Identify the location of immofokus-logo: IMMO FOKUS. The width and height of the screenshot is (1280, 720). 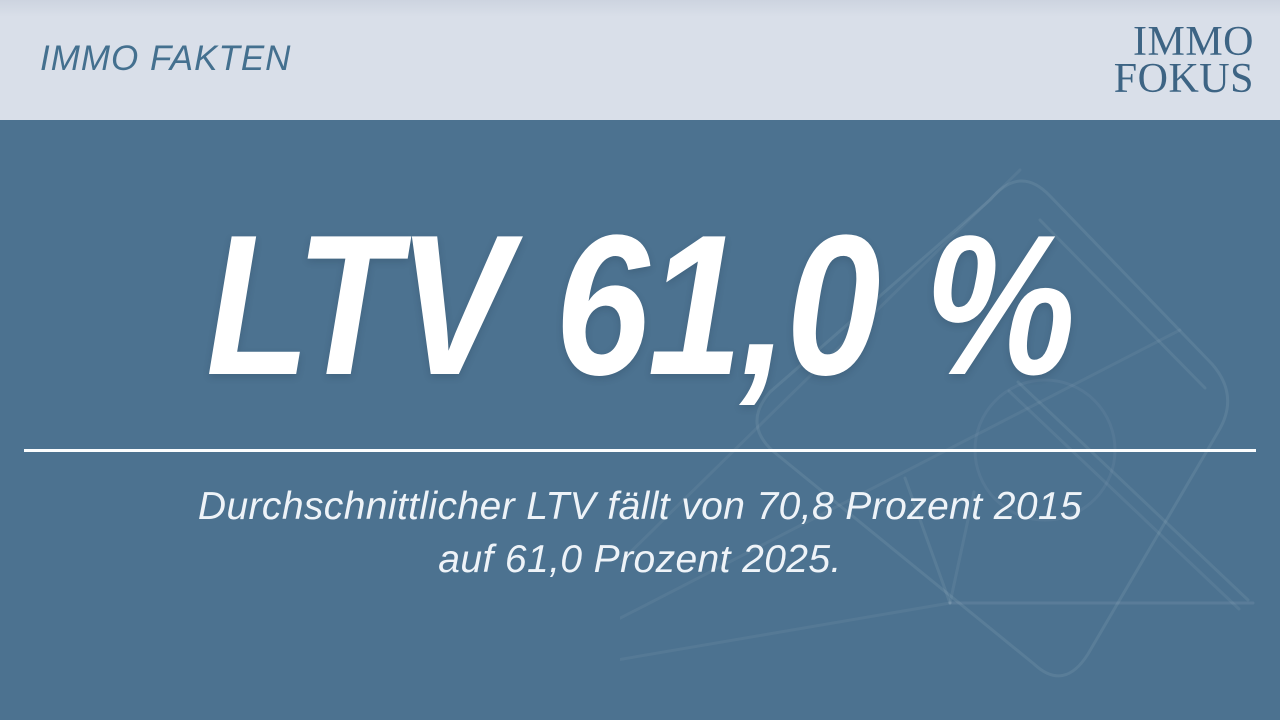
(1183, 60).